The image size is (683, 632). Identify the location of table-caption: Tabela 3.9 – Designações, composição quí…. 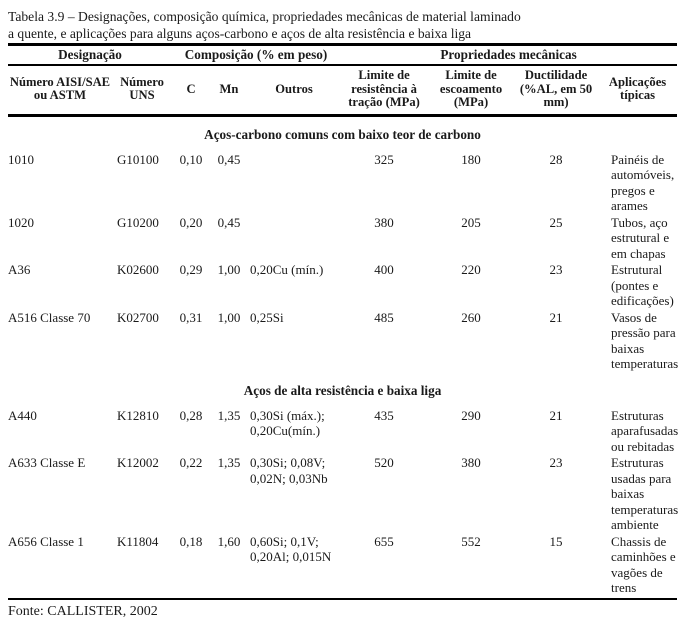
(345, 25).